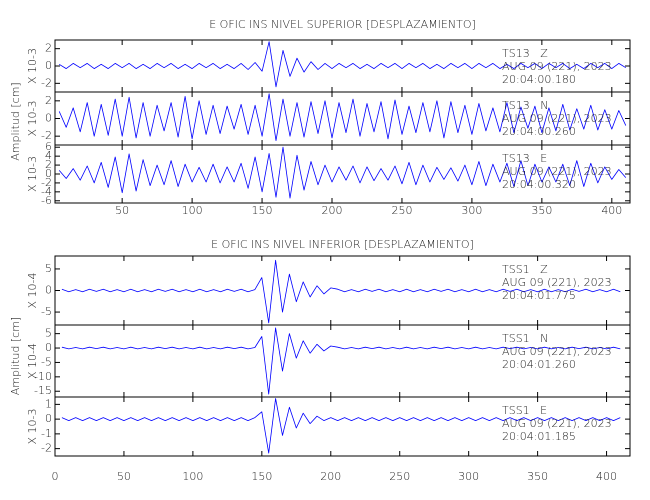 This screenshot has height=500, width=650. What do you see at coordinates (539, 364) in the screenshot?
I see `station-annotation: 20:04:01.260` at bounding box center [539, 364].